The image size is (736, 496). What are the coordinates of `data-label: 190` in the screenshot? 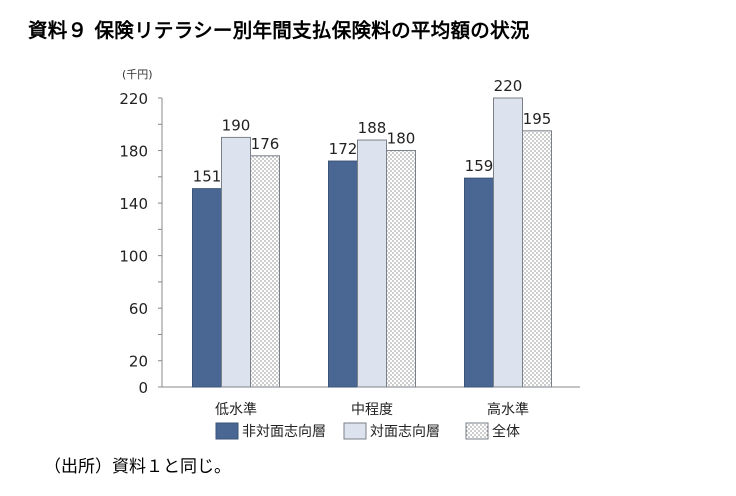 It's located at (236, 125).